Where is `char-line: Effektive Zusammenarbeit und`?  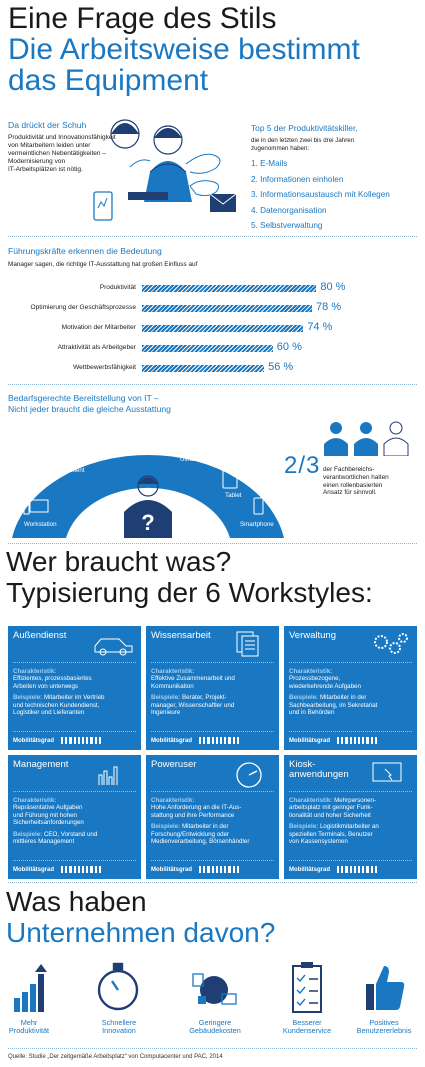 char-line: Effektive Zusammenarbeit und is located at coordinates (193, 679).